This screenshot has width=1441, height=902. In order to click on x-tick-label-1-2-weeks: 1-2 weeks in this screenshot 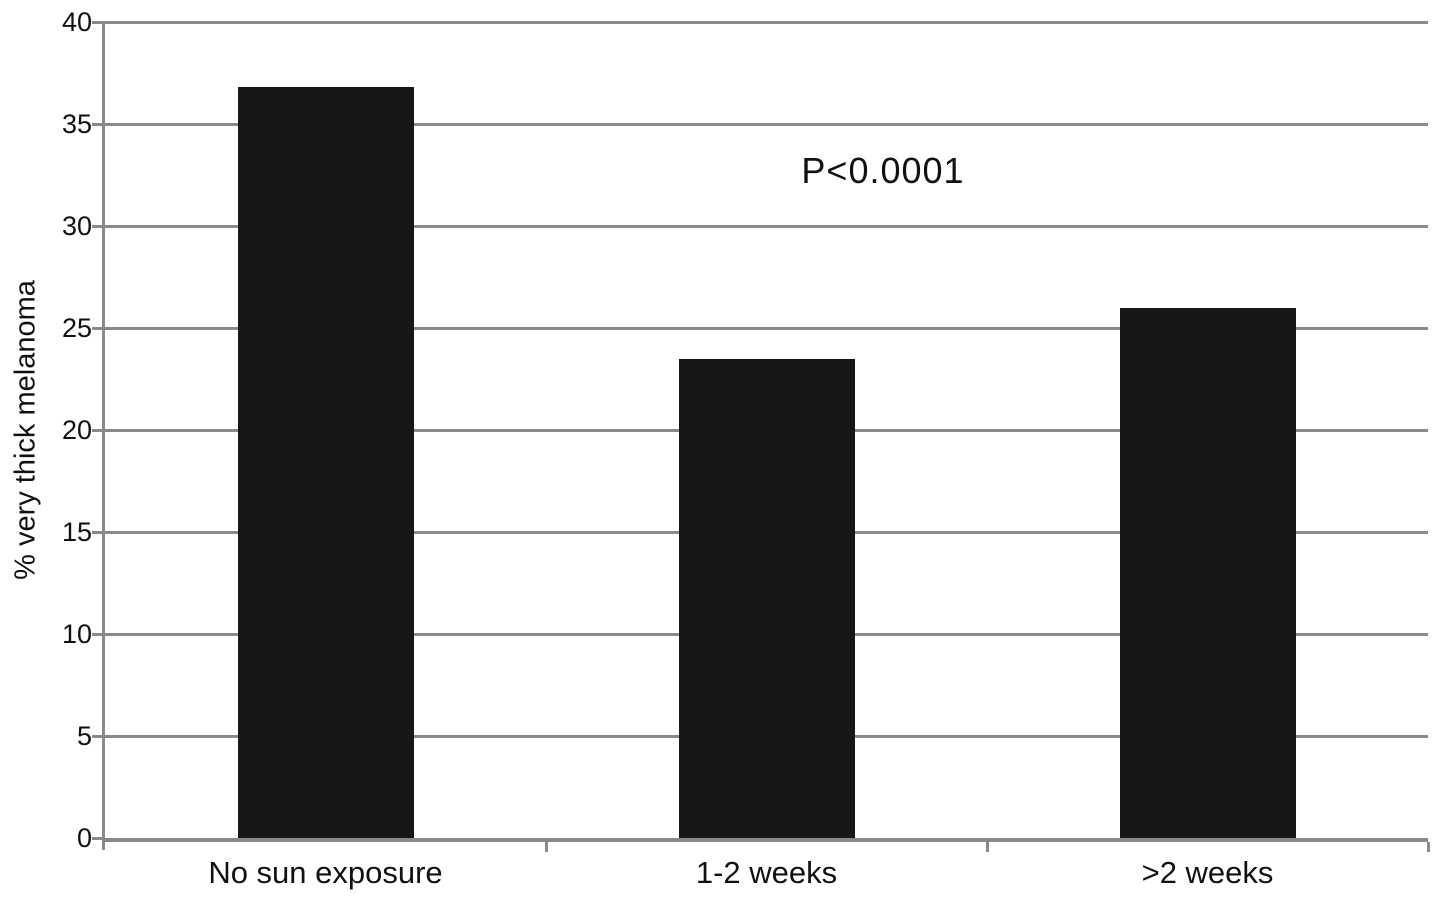, I will do `click(766, 872)`.